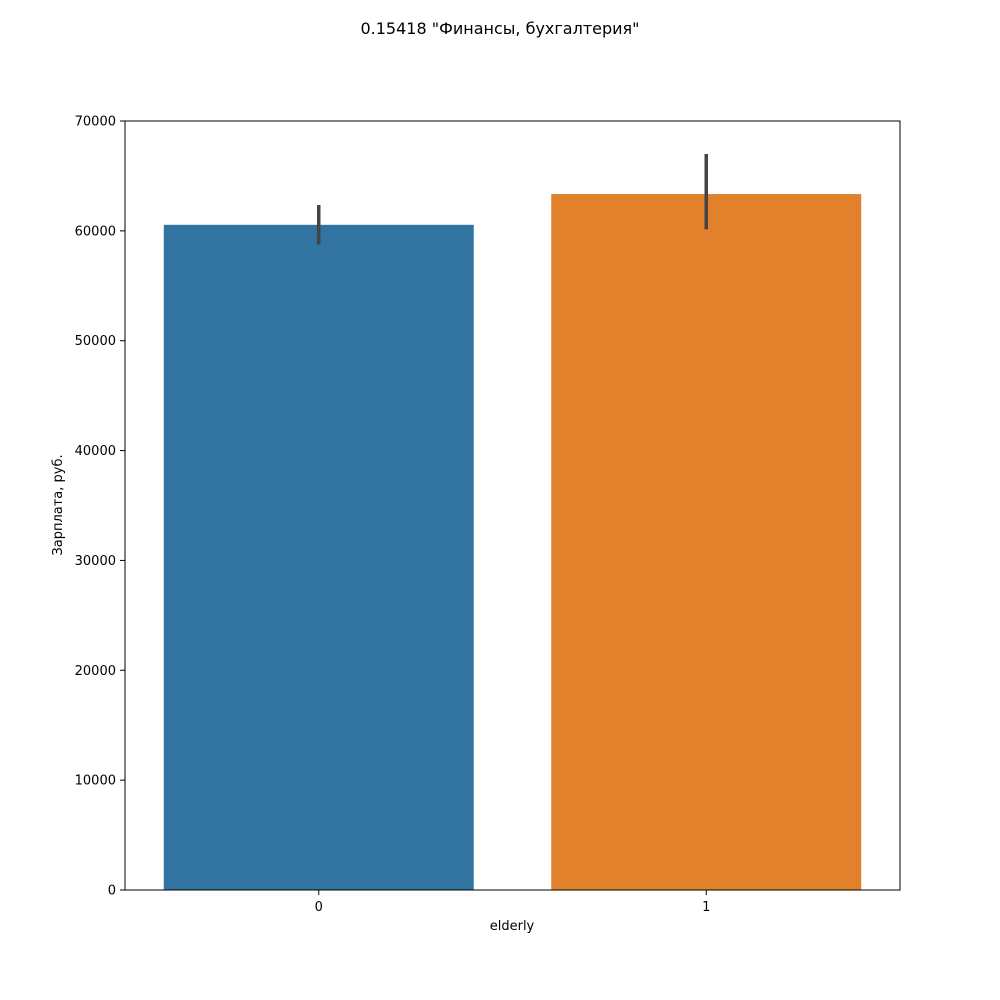 The image size is (1000, 1000). What do you see at coordinates (512, 199) in the screenshot?
I see `error-bars-group` at bounding box center [512, 199].